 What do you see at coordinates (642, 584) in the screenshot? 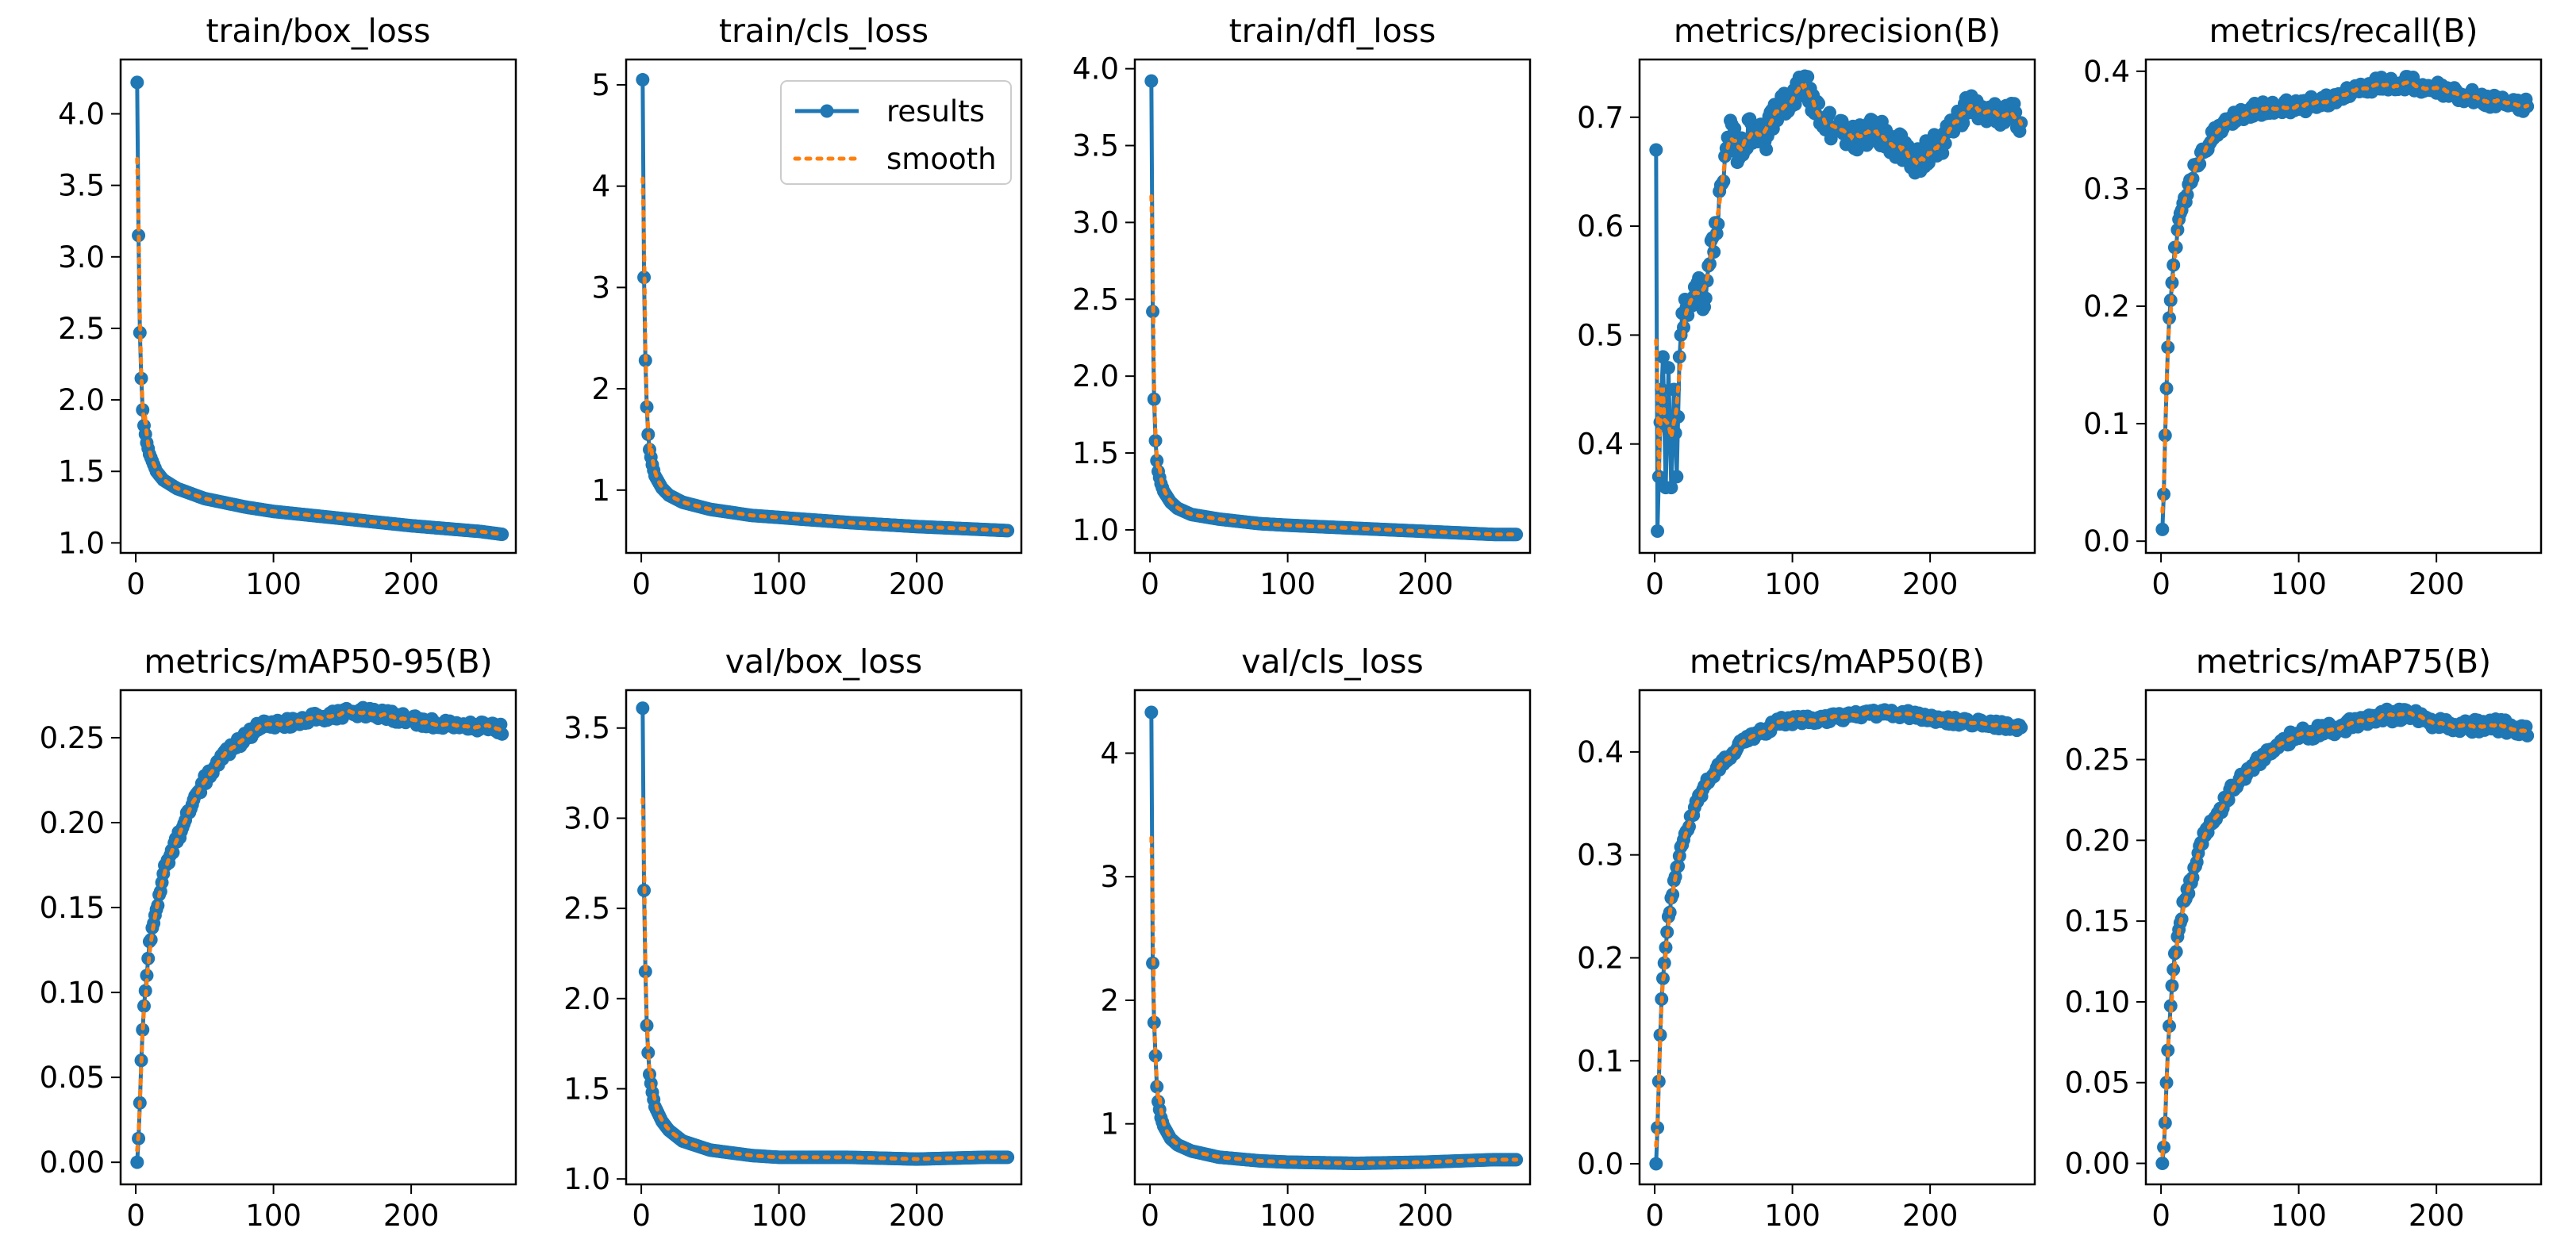
I see `train-cls-loss-xtick-label: 0` at bounding box center [642, 584].